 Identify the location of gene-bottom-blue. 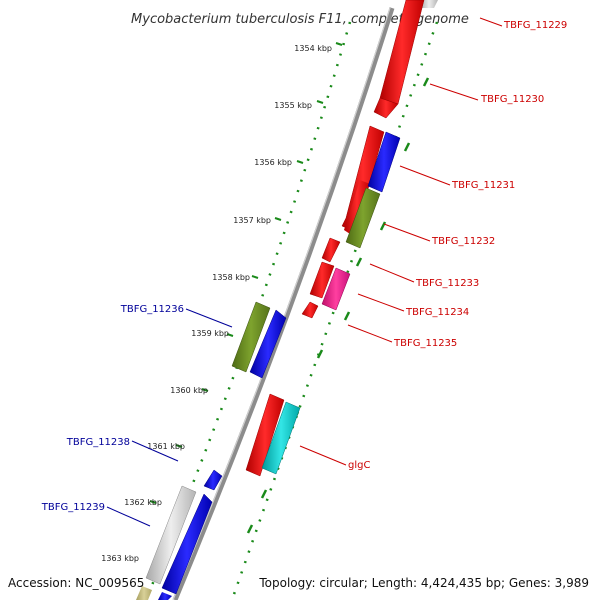
(165, 596).